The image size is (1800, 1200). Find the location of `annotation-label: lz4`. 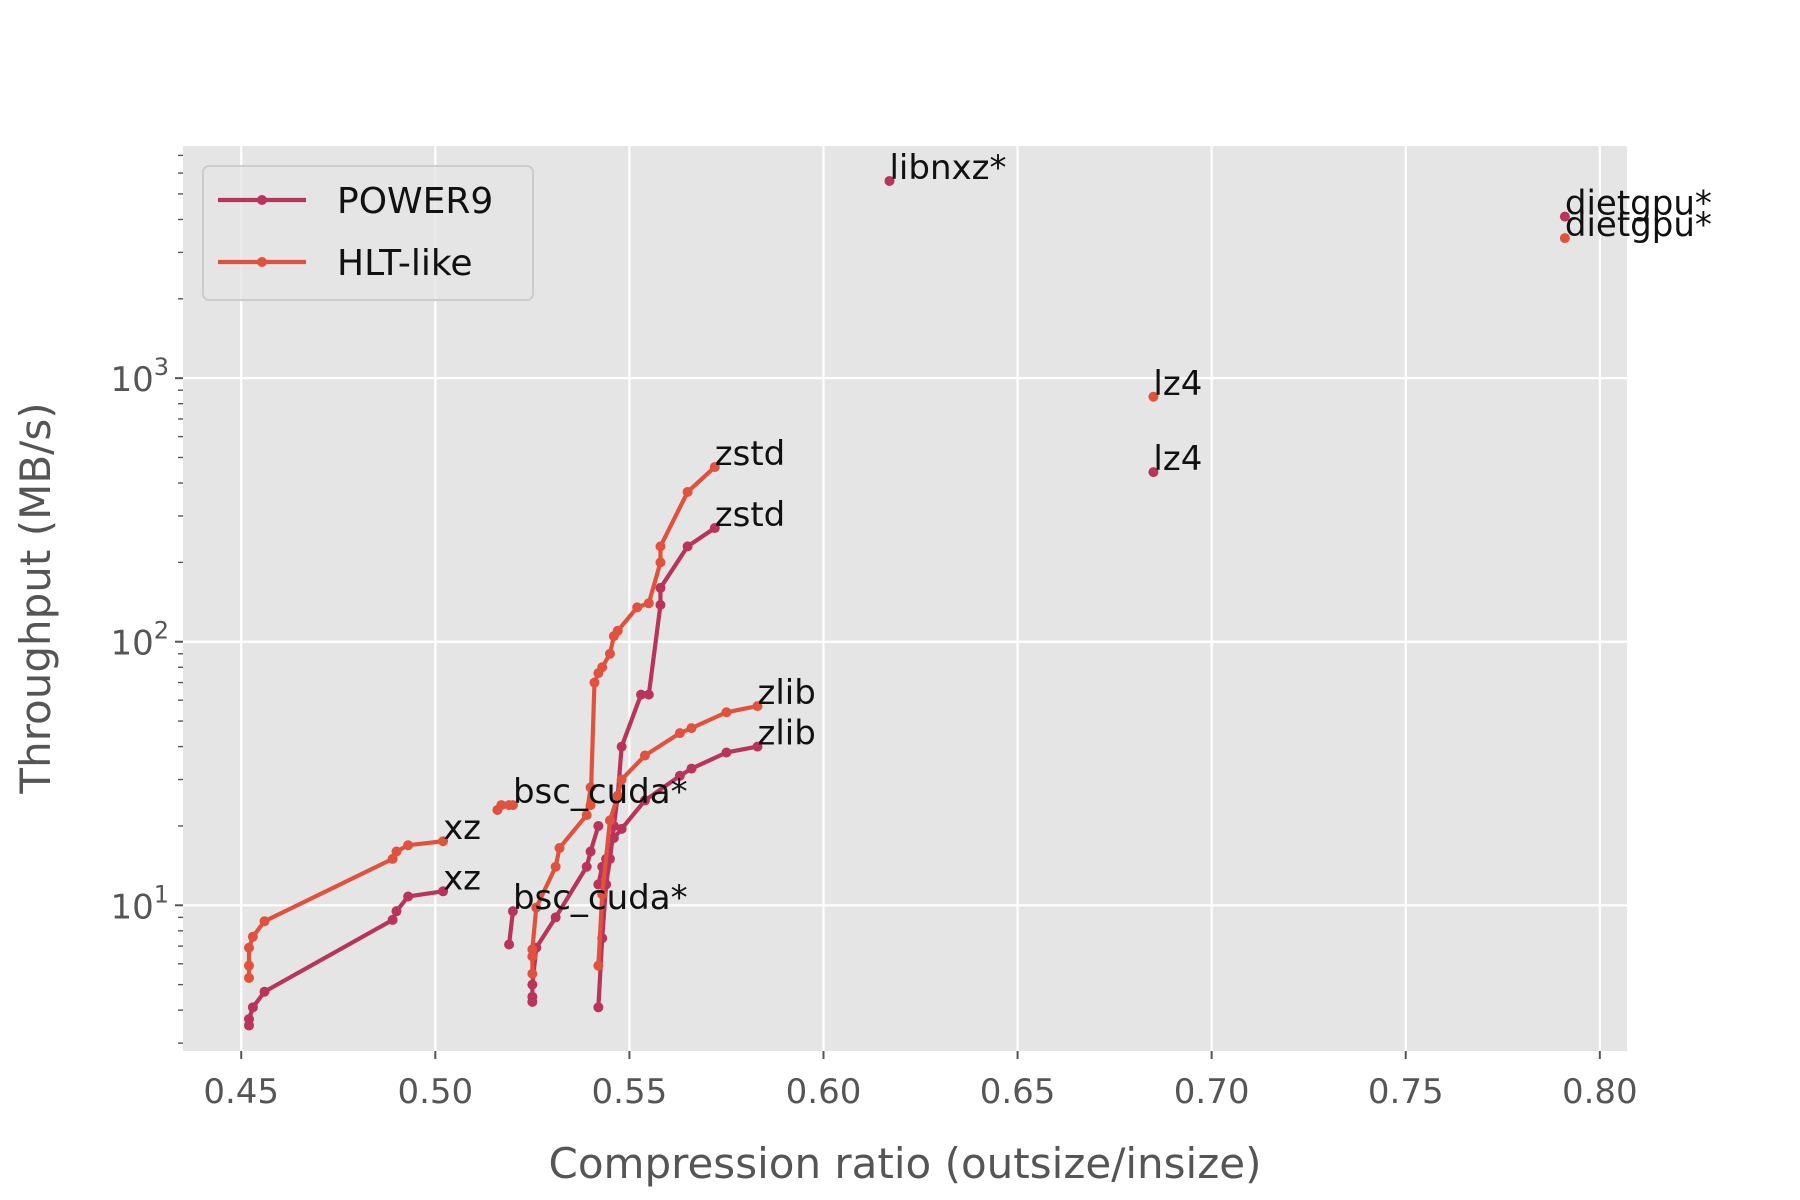

annotation-label: lz4 is located at coordinates (1177, 384).